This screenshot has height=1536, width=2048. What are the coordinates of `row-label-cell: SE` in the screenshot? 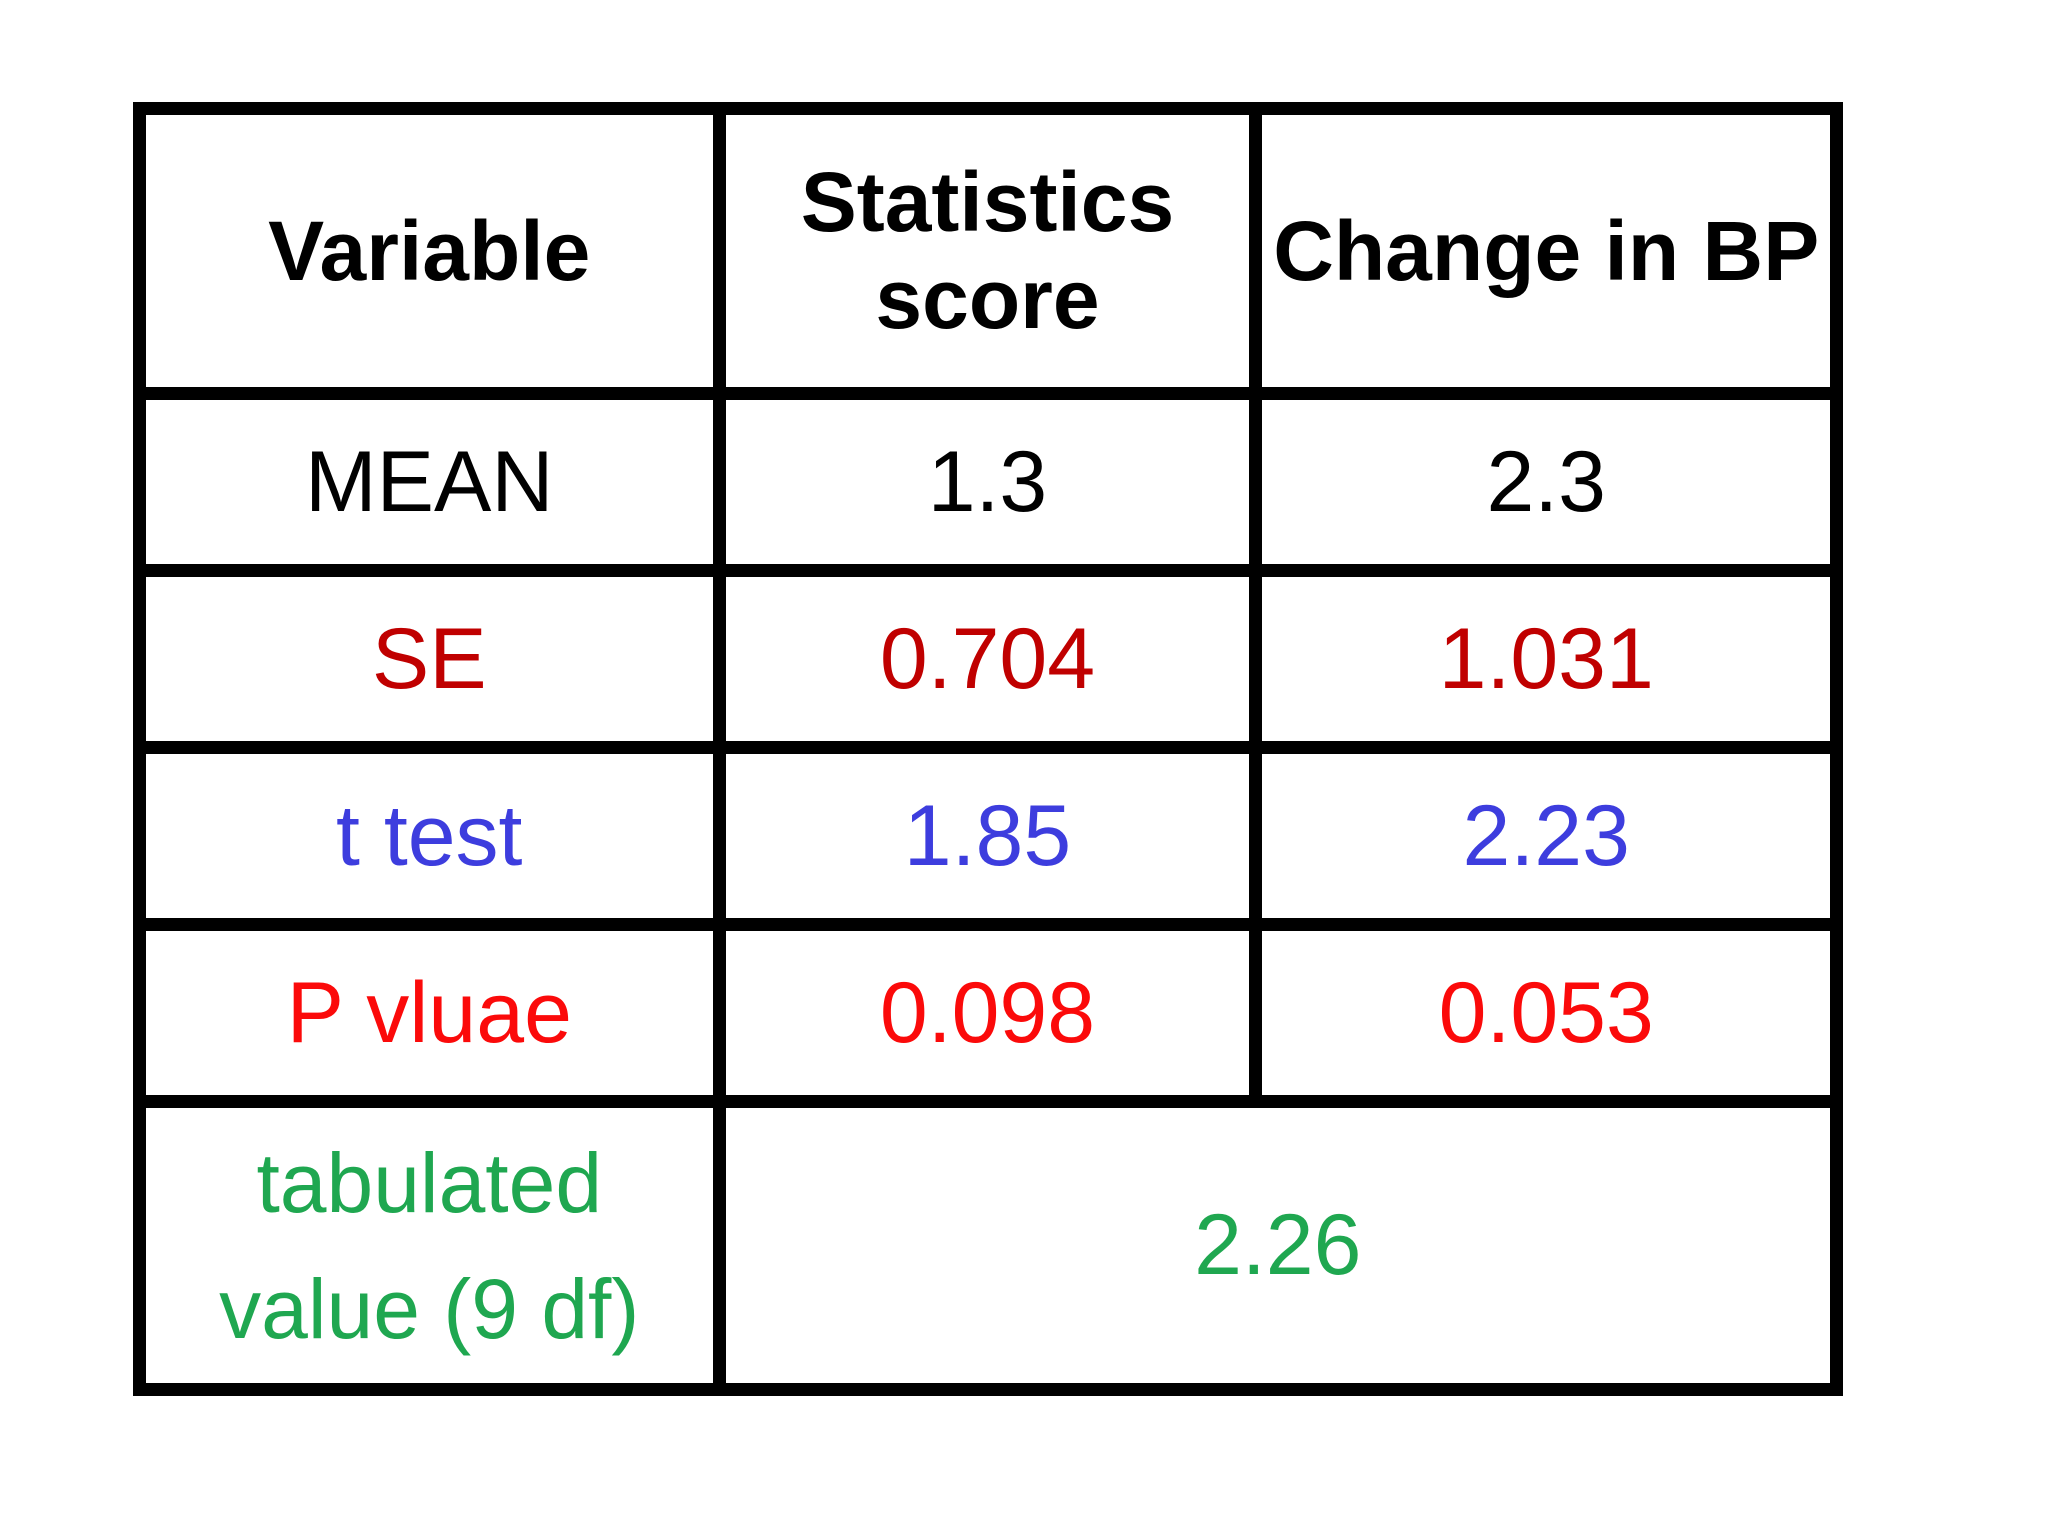 It's located at (429, 659).